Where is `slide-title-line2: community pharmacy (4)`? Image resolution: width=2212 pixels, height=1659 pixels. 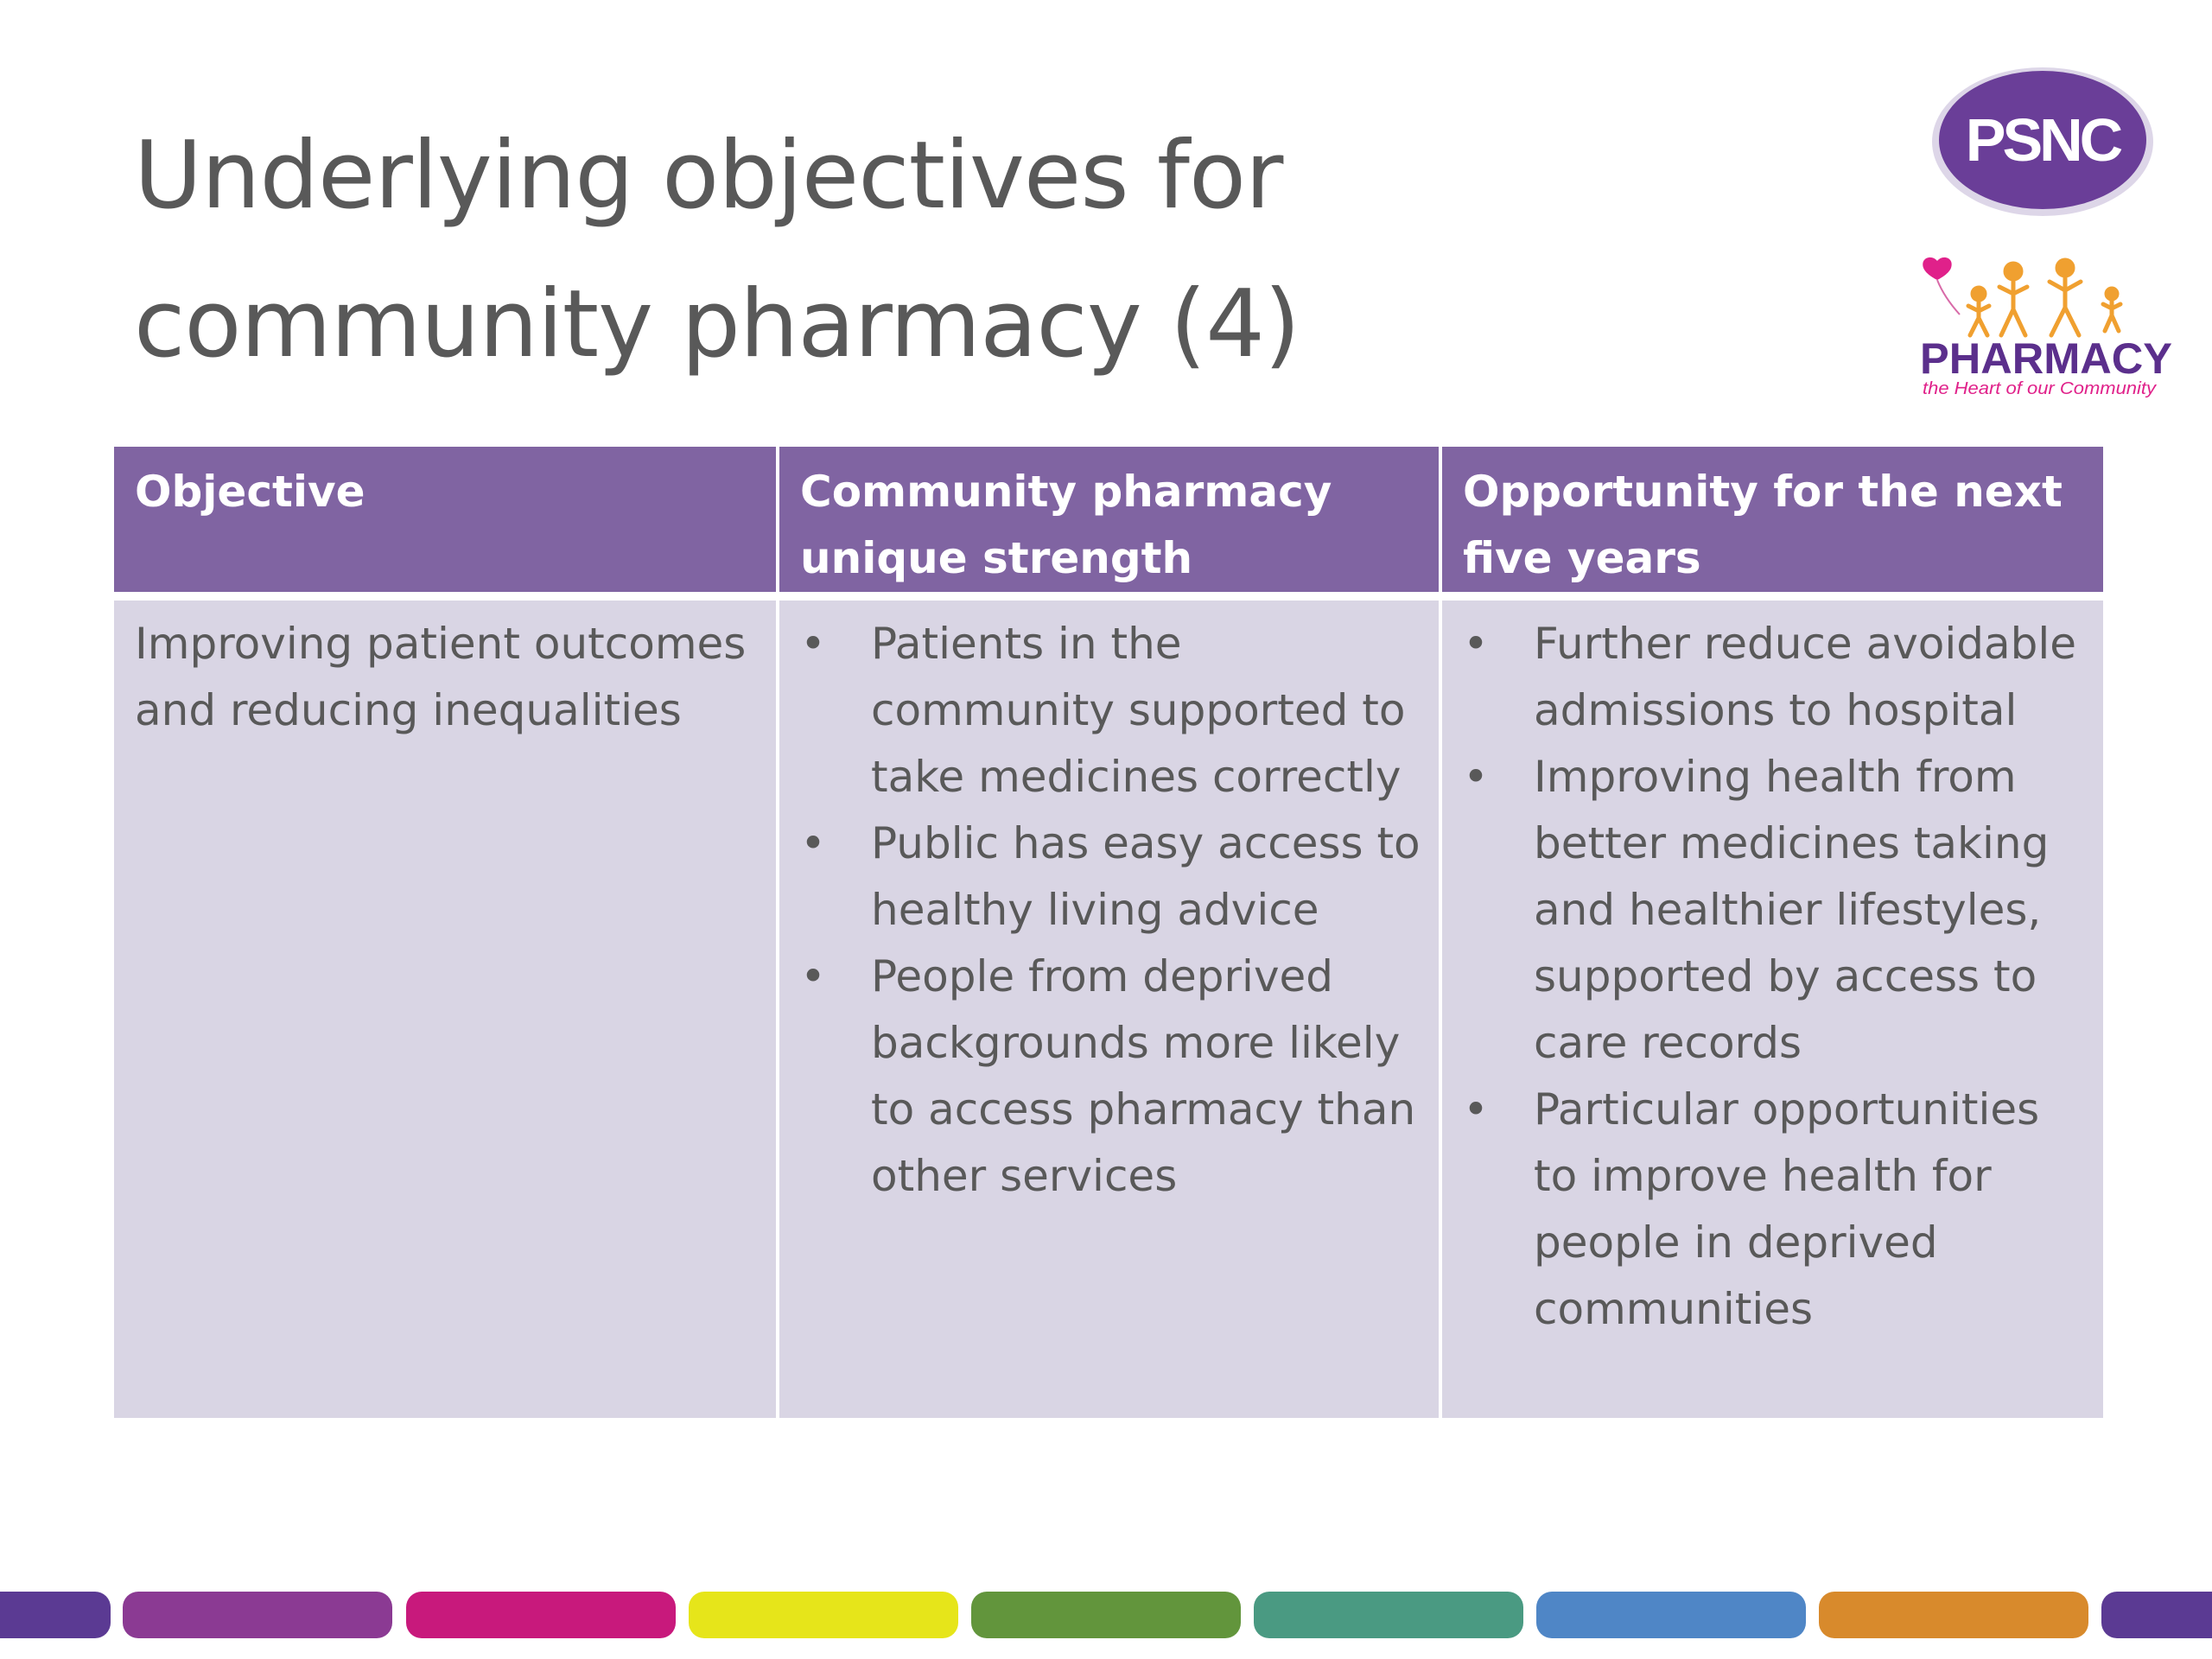 slide-title-line2: community pharmacy (4) is located at coordinates (717, 324).